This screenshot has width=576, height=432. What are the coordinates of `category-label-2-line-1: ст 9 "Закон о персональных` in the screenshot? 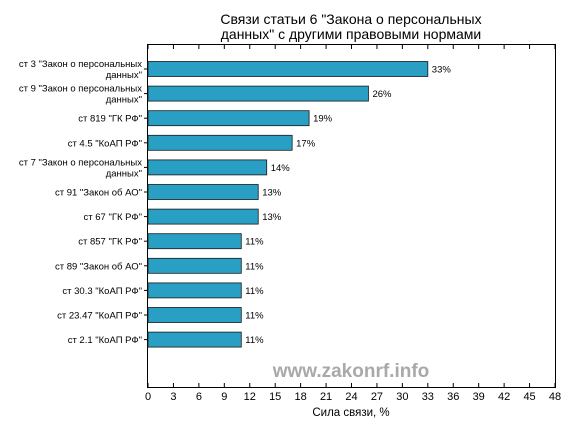 It's located at (80, 89).